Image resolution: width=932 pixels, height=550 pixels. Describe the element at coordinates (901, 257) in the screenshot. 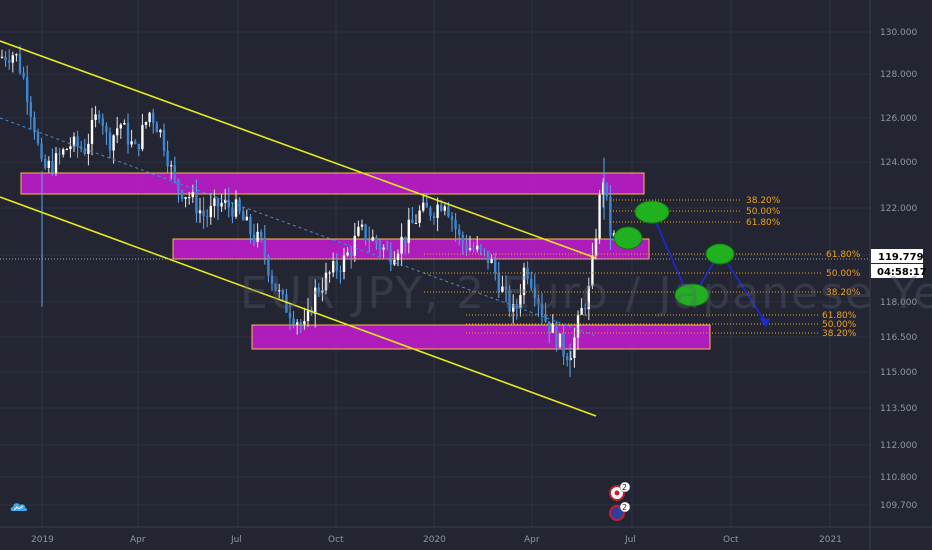

I see `current-price-value: 119.779` at that location.